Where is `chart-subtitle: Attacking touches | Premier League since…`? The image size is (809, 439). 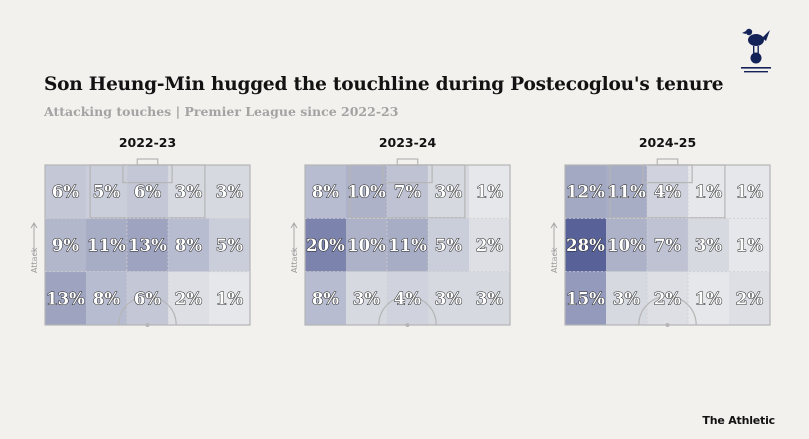
chart-subtitle: Attacking touches | Premier League since… is located at coordinates (221, 111).